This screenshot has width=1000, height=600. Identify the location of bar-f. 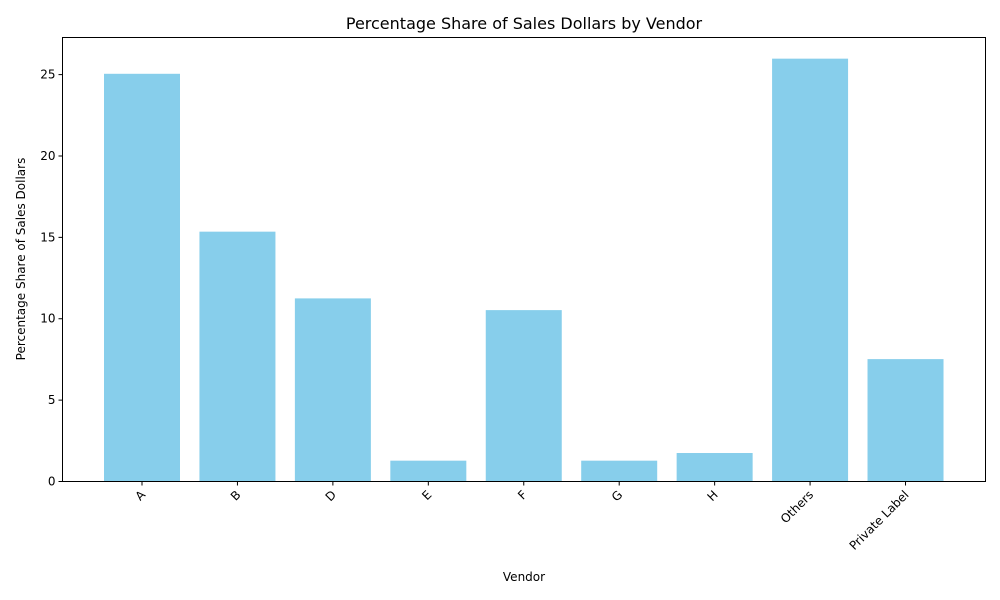
(523, 396).